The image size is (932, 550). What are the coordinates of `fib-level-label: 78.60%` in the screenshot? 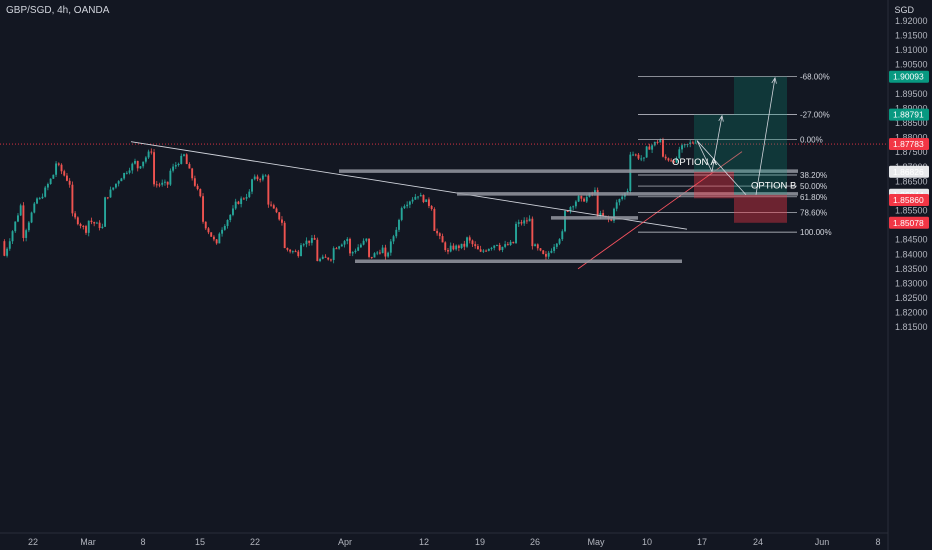 It's located at (813, 212).